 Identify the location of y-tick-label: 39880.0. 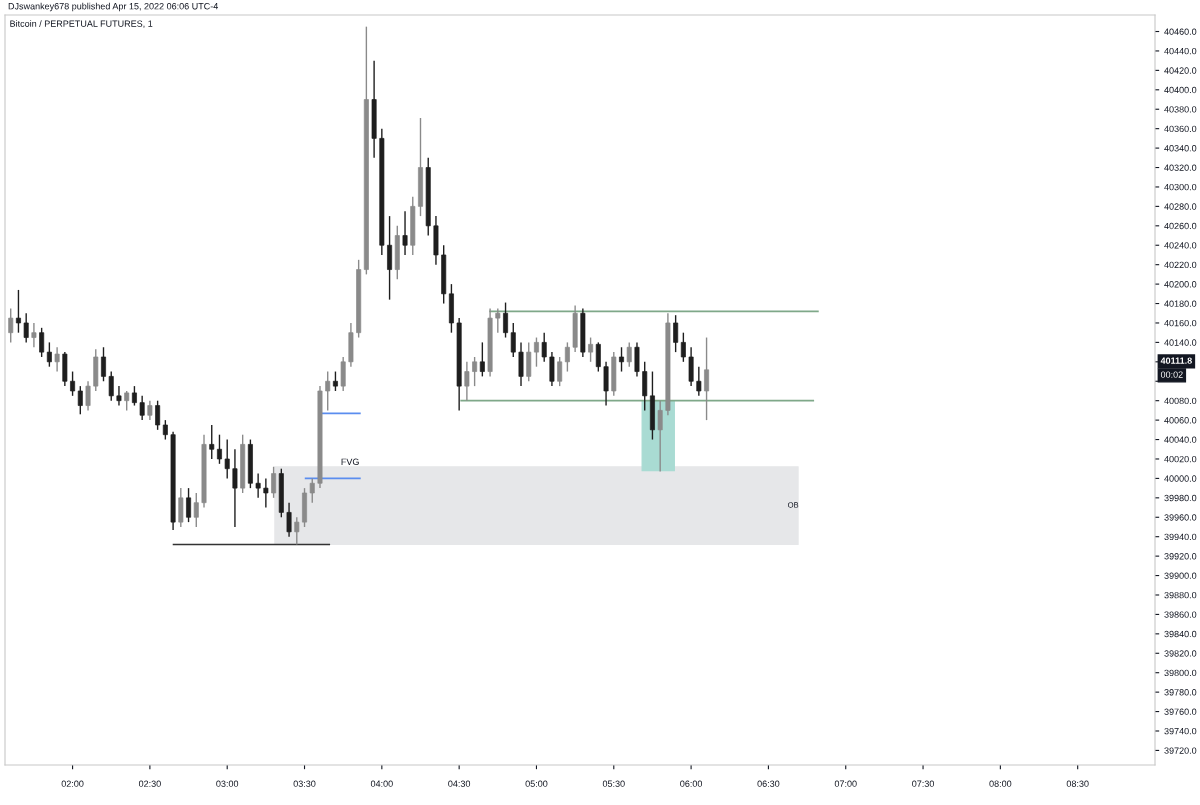
(1180, 595).